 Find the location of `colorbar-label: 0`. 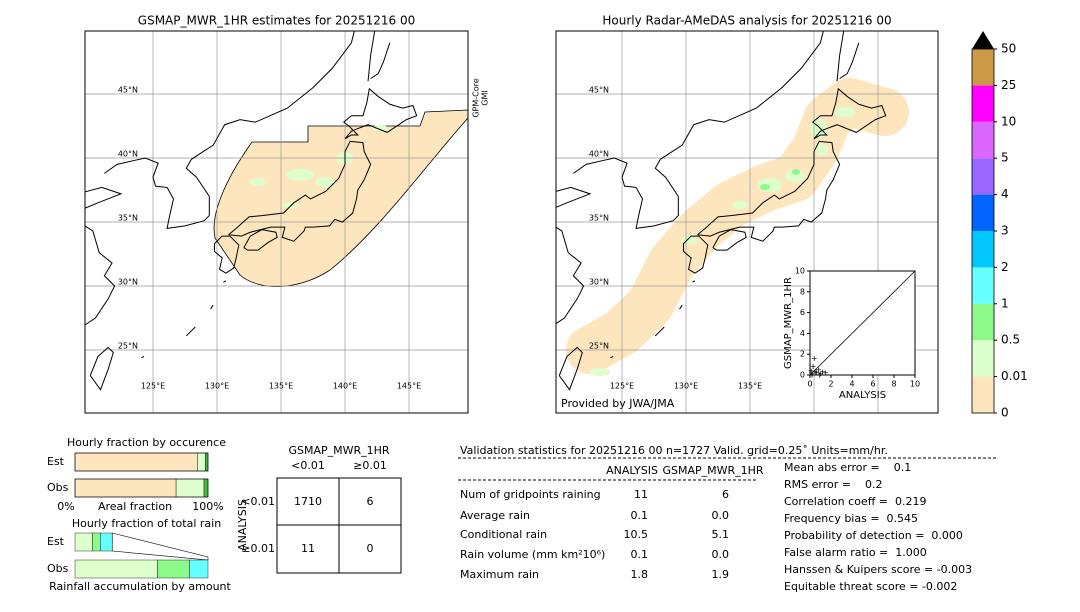

colorbar-label: 0 is located at coordinates (1005, 413).